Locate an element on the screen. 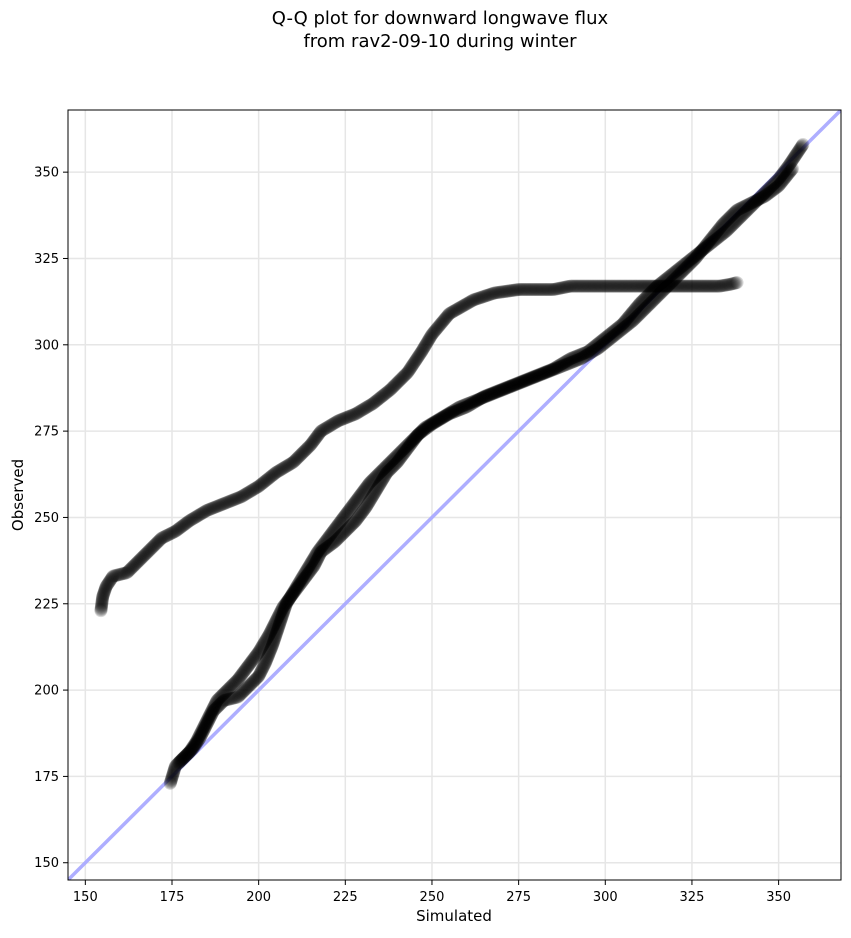 The height and width of the screenshot is (938, 851). x-tick-label: 175 is located at coordinates (172, 897).